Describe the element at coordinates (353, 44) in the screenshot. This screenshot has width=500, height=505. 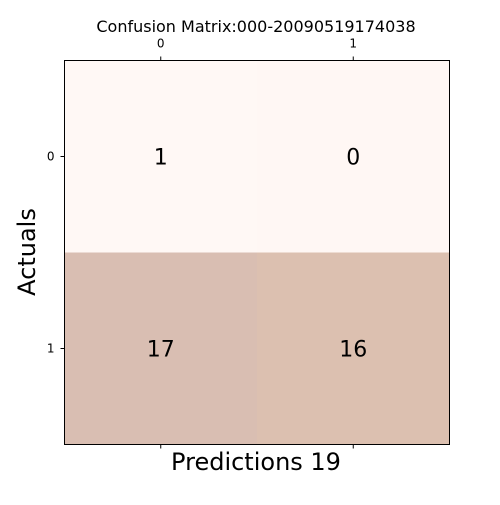
I see `x-tick-label-1: 1` at that location.